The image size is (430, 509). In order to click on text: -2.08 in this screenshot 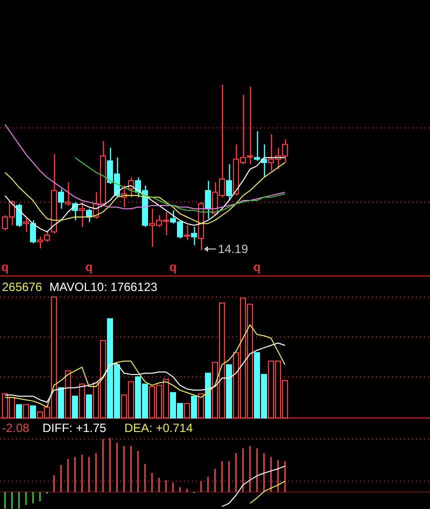, I will do `click(16, 428)`.